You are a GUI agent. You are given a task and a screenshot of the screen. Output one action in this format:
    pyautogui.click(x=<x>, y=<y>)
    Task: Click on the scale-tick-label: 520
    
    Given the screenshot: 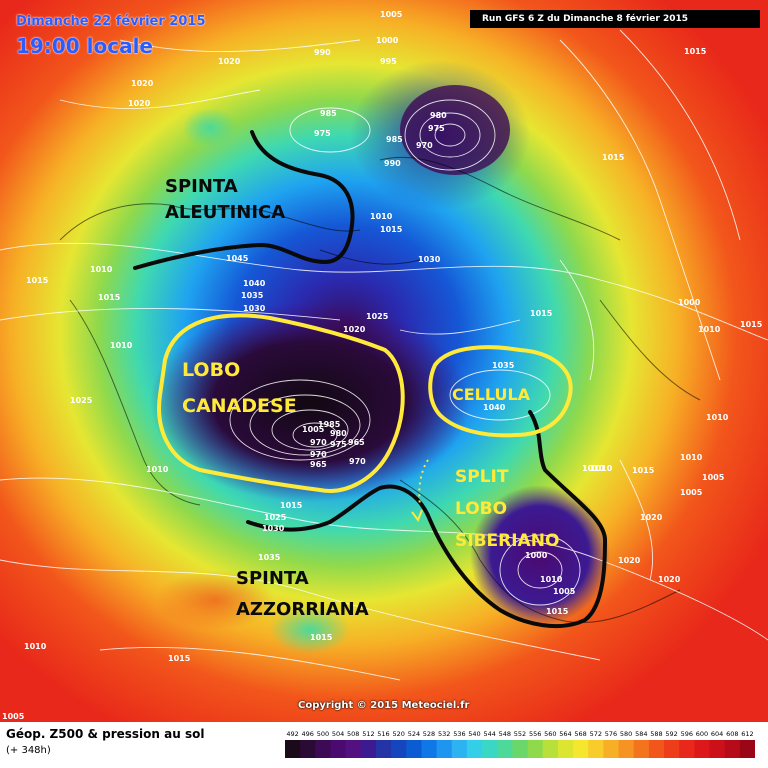 What is the action you would take?
    pyautogui.click(x=398, y=734)
    